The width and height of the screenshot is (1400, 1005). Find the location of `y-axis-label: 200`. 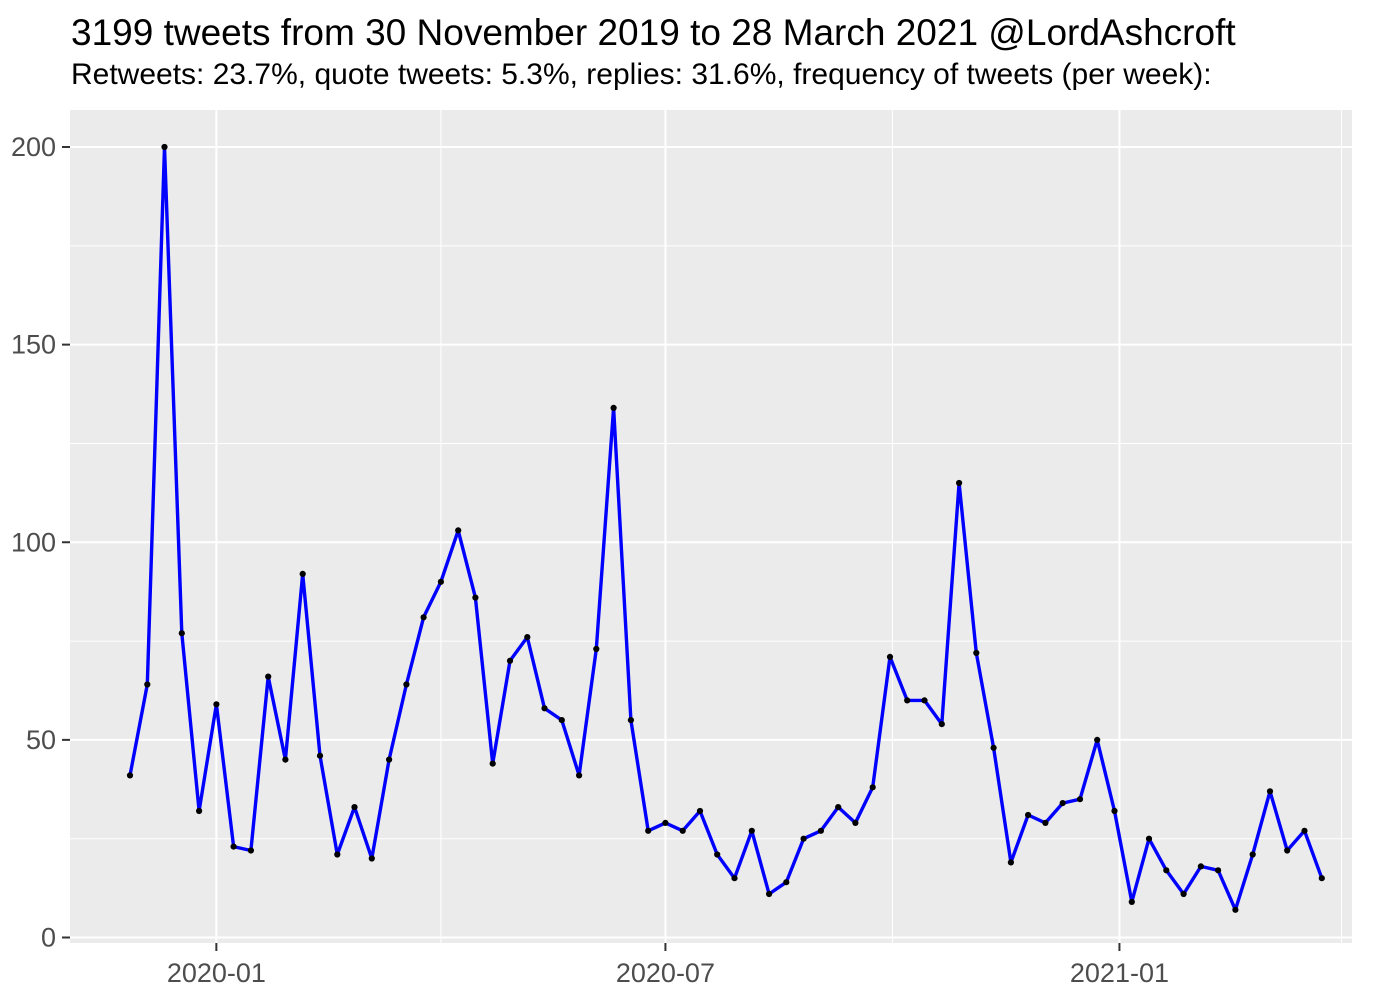

y-axis-label: 200 is located at coordinates (33, 147).